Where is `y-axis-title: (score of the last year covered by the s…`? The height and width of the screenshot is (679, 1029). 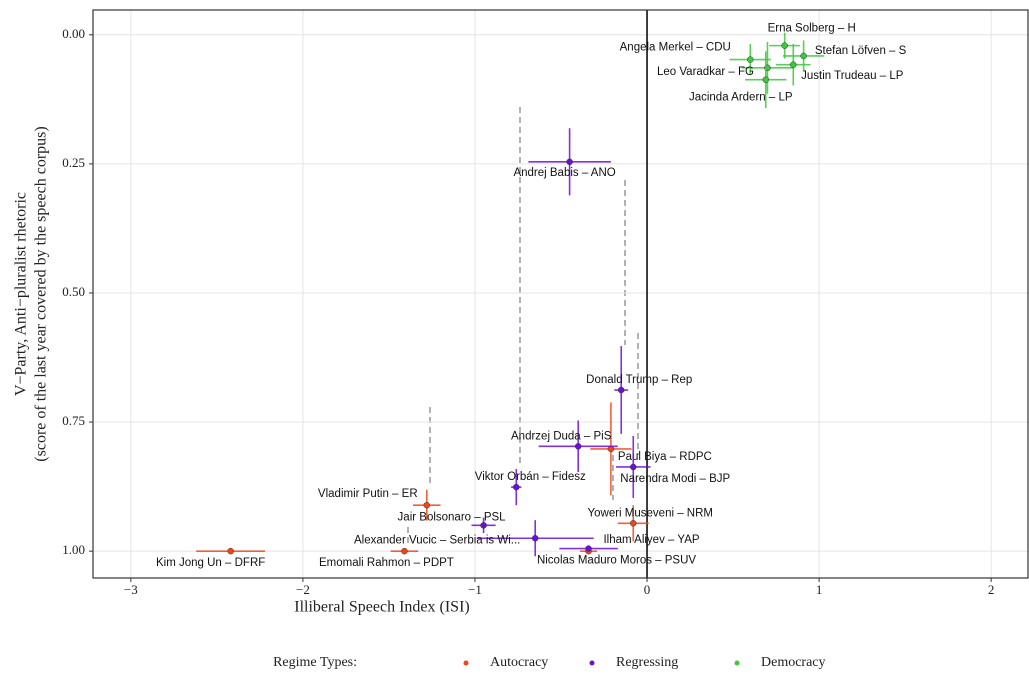 y-axis-title: (score of the last year covered by the s… is located at coordinates (41, 293).